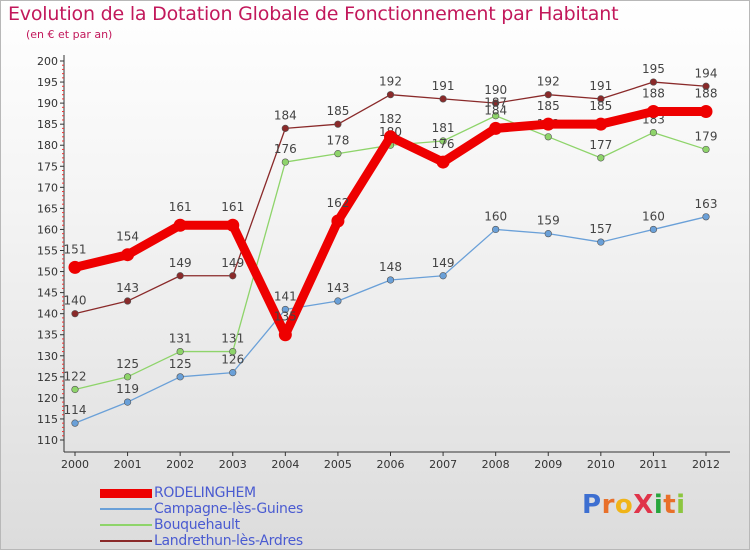 This screenshot has width=750, height=550. What do you see at coordinates (47, 440) in the screenshot?
I see `y-tick-label: 110` at bounding box center [47, 440].